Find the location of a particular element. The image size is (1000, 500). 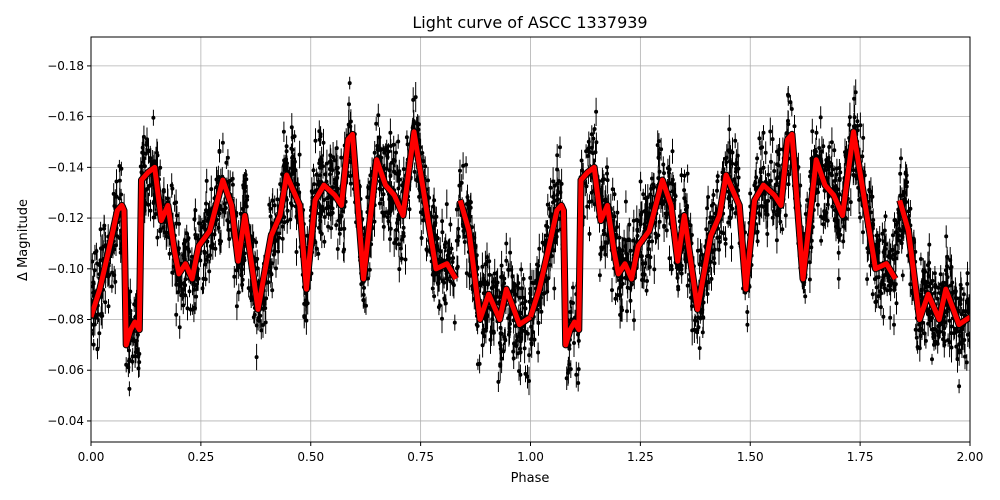

chart-title: Light curve of ASCC 1337939 is located at coordinates (529, 22).